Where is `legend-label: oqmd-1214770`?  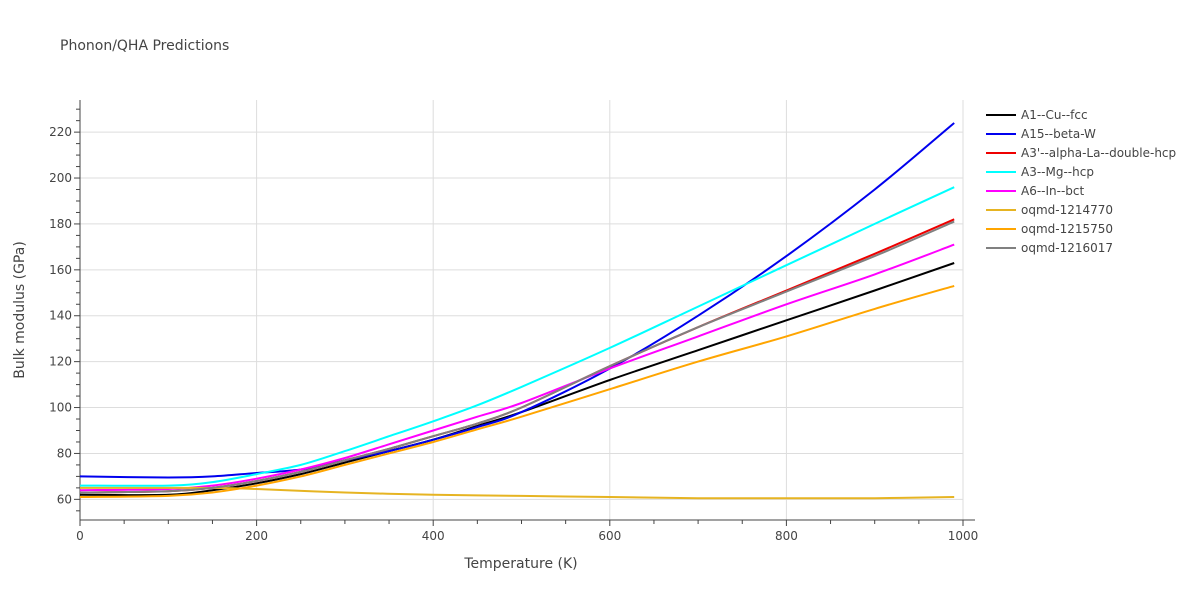 legend-label: oqmd-1214770 is located at coordinates (1067, 210).